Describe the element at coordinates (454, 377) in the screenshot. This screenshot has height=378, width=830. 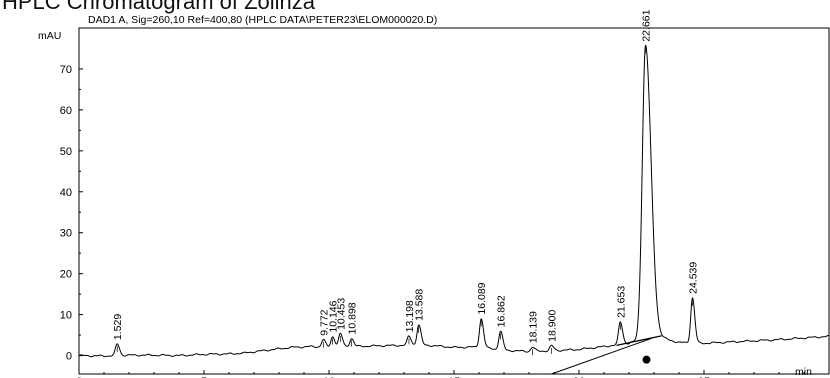
I see `x-tick-label: 15` at that location.